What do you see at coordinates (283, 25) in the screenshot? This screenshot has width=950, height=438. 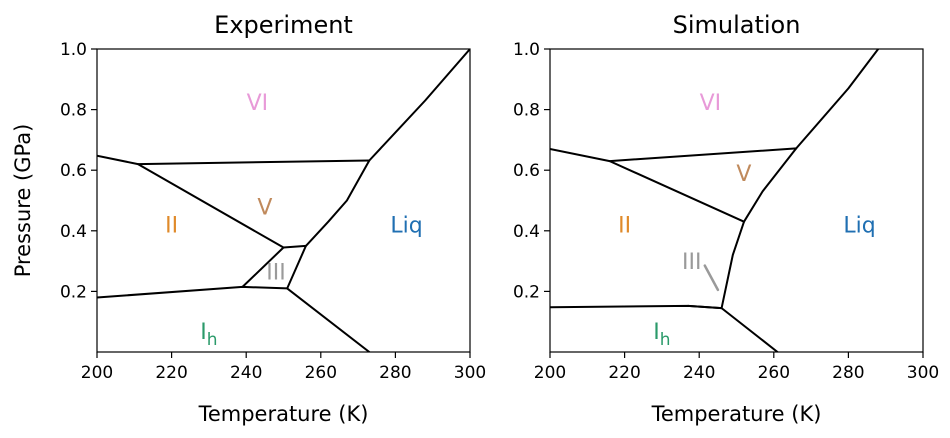 I see `chart-title: Experiment` at bounding box center [283, 25].